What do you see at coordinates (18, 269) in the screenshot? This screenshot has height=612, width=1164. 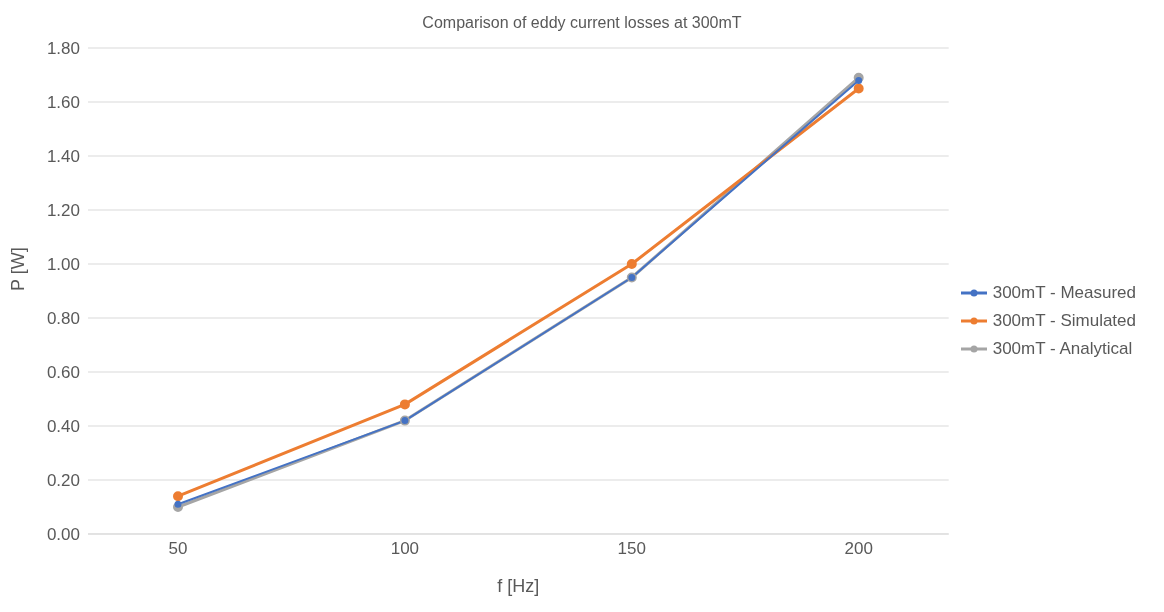 I see `y-axis-title: P [W]` at bounding box center [18, 269].